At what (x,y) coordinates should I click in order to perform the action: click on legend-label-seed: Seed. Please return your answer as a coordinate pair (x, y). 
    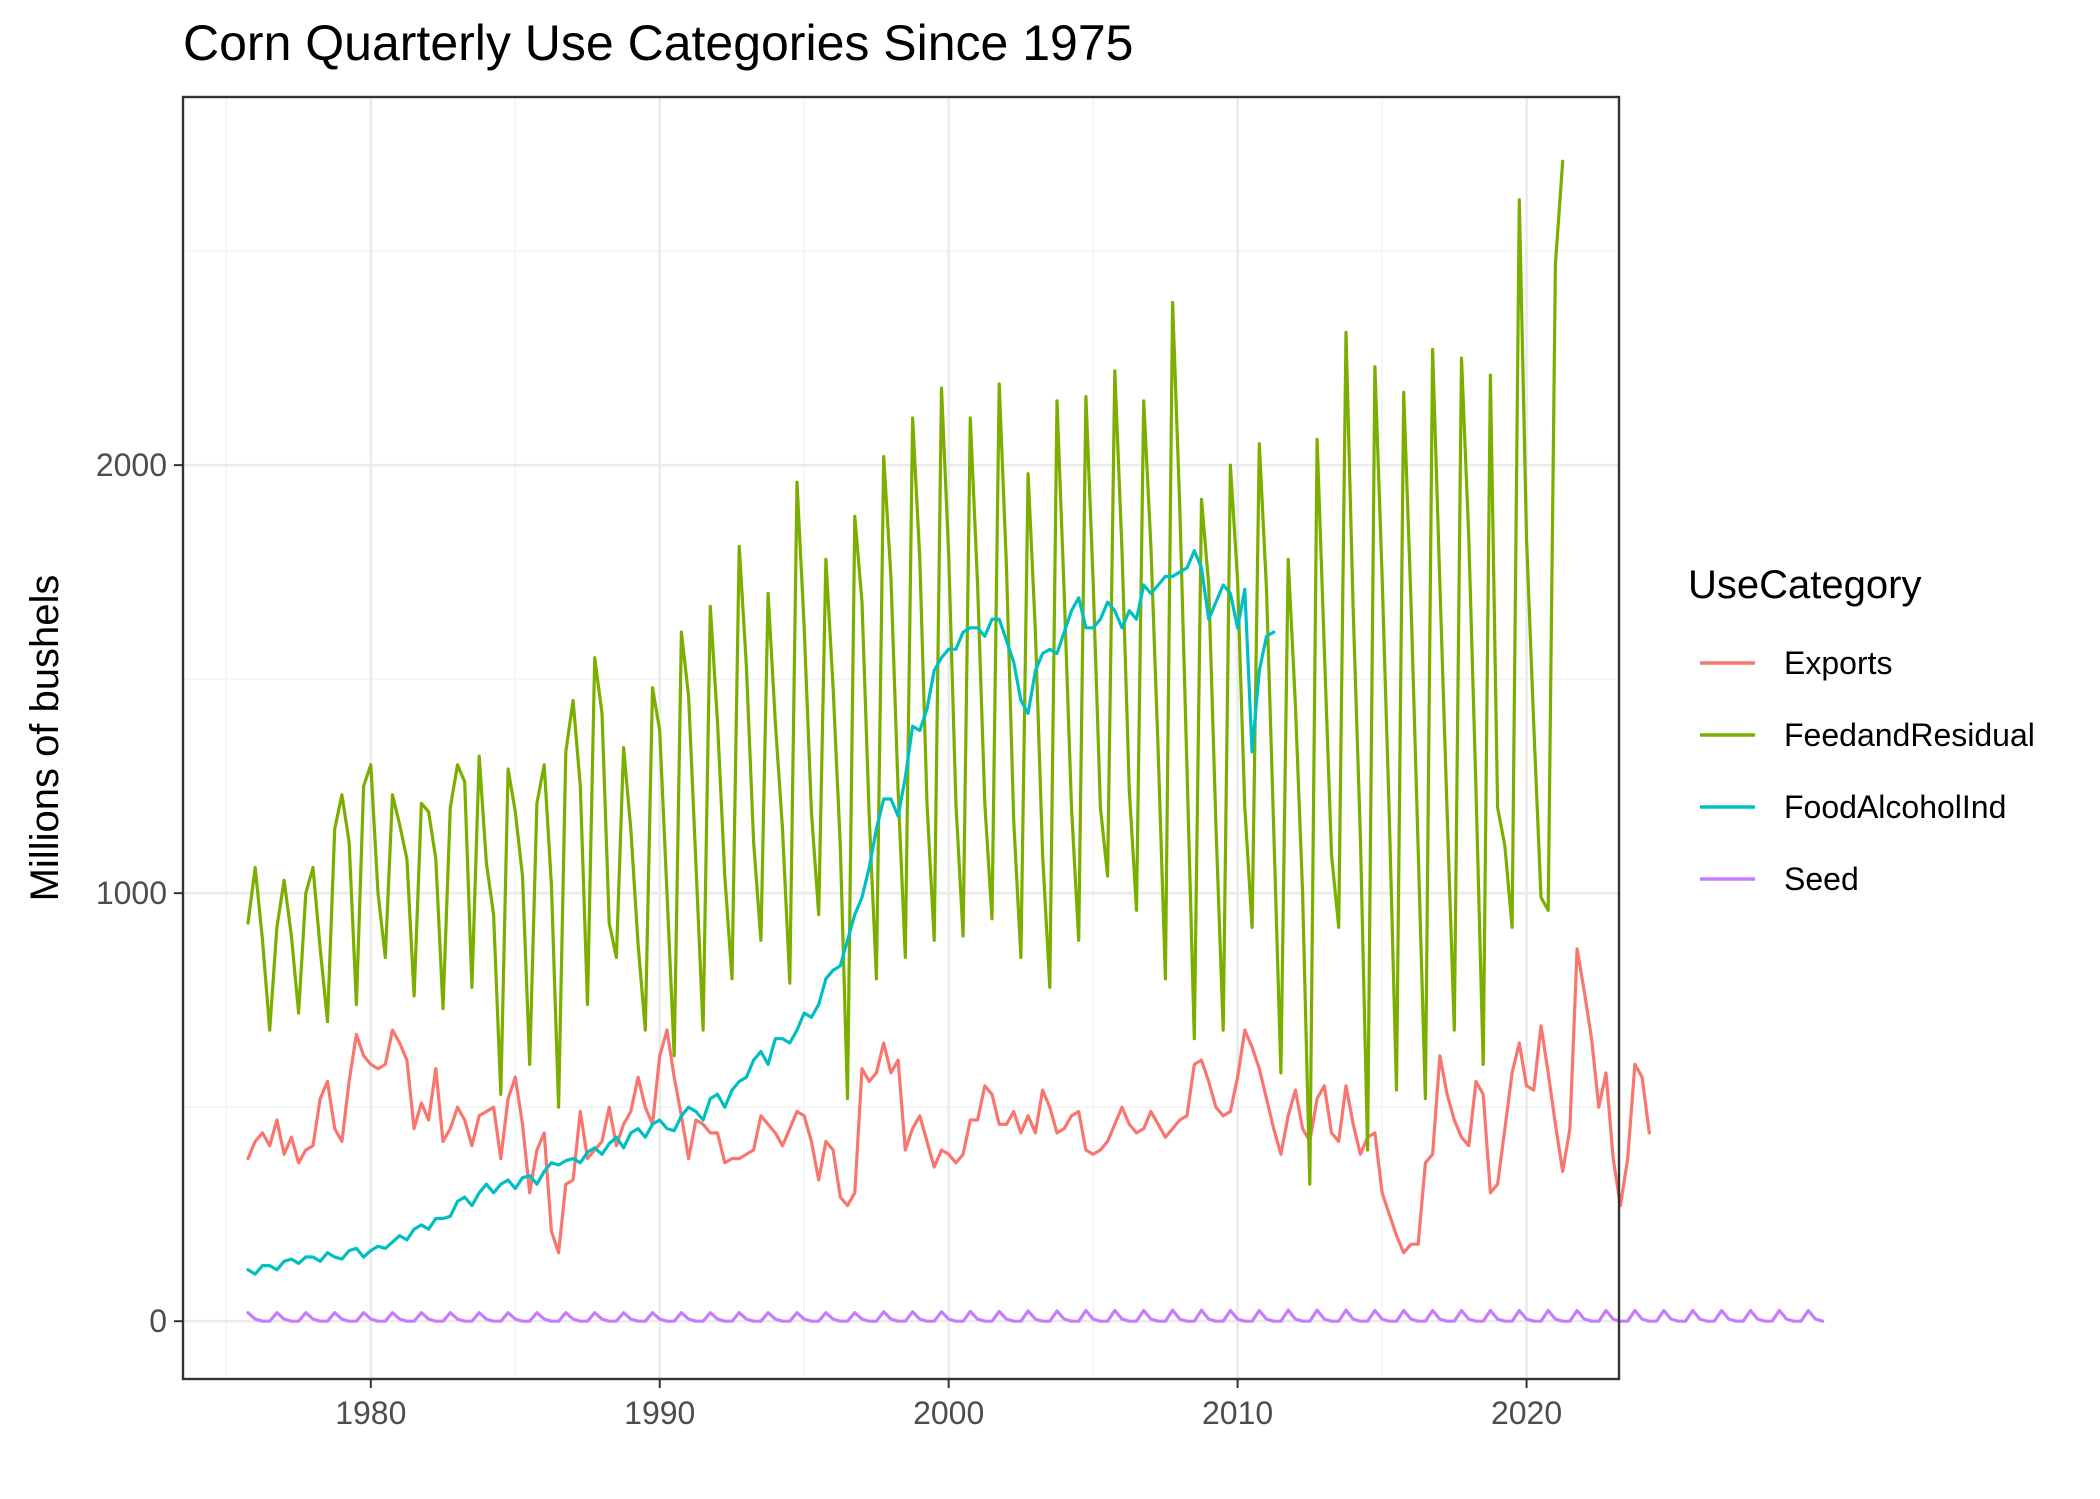
    Looking at the image, I should click on (1821, 879).